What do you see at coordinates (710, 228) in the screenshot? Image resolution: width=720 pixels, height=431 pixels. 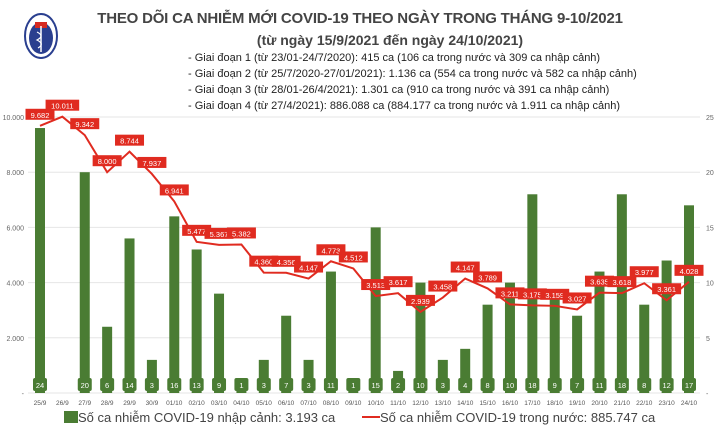 I see `right-tick-label: 15` at bounding box center [710, 228].